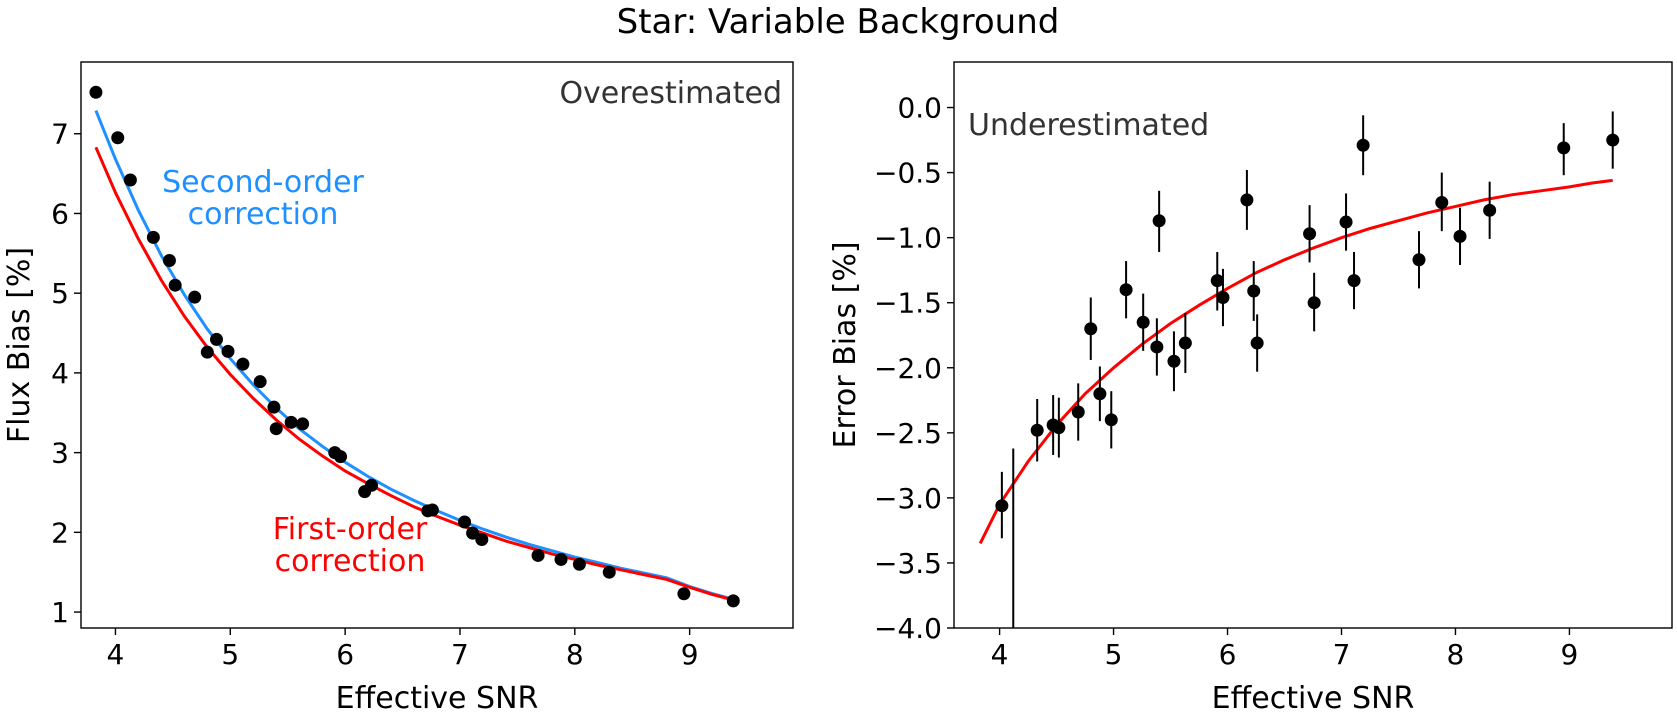  I want to click on error-bias-y-tick-label: −3.0, so click(908, 498).